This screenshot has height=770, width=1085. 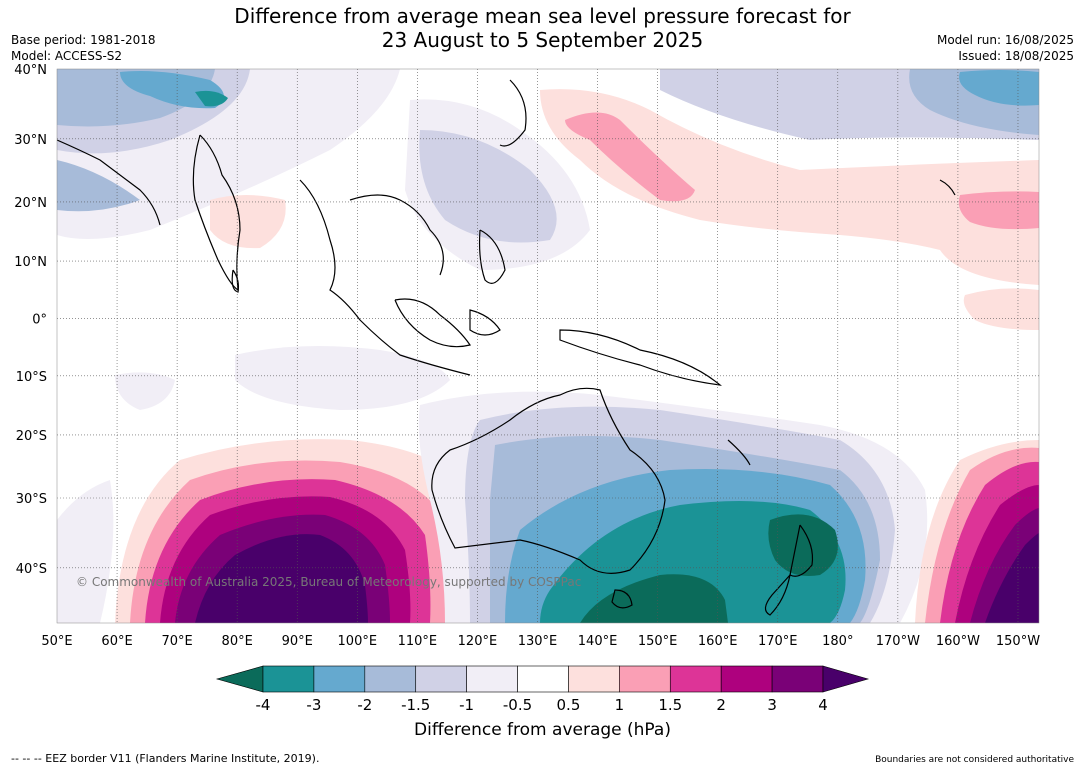 What do you see at coordinates (31, 377) in the screenshot?
I see `lat-label: 10°S` at bounding box center [31, 377].